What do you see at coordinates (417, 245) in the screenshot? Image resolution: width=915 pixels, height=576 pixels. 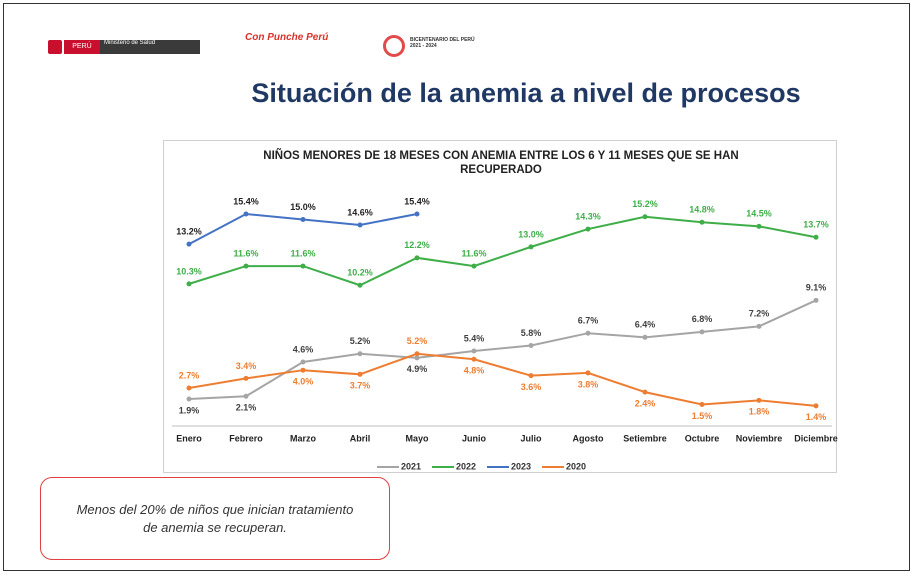 I see `data-label: 12.2%` at bounding box center [417, 245].